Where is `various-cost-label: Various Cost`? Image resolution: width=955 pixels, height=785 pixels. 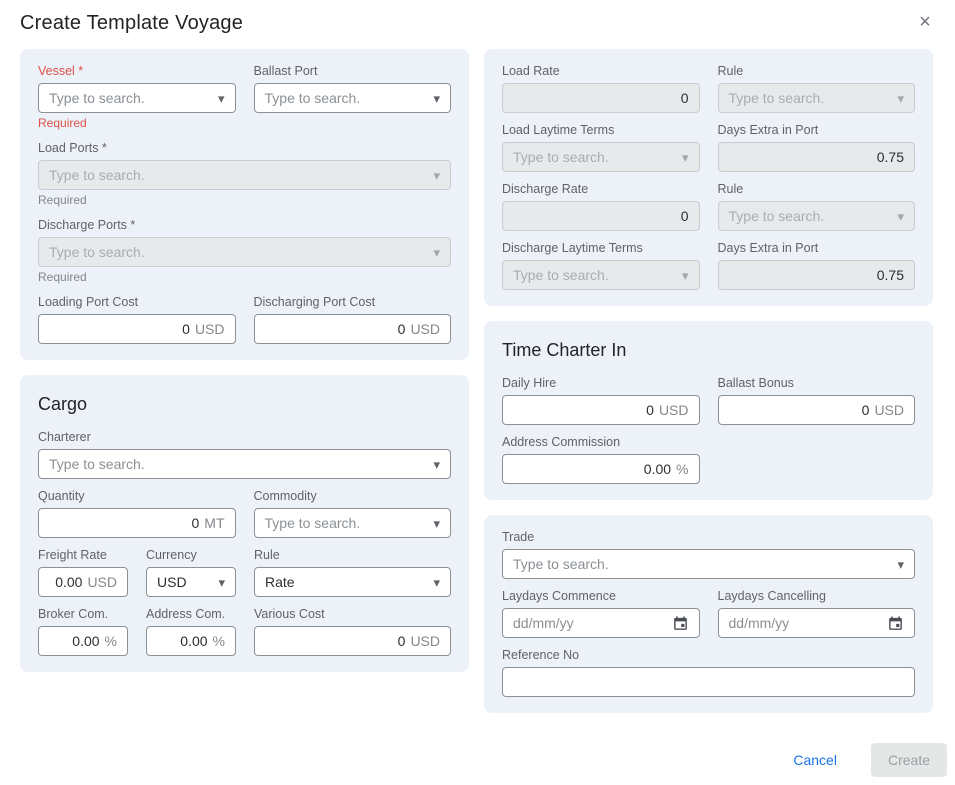
various-cost-label: Various Cost is located at coordinates (289, 614).